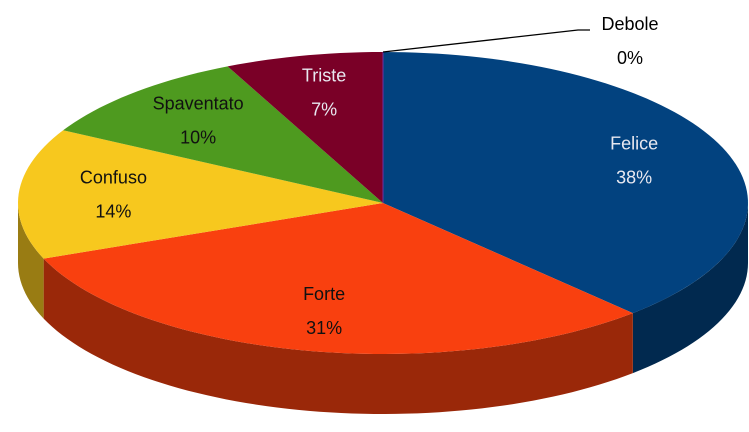 The width and height of the screenshot is (749, 432). What do you see at coordinates (198, 103) in the screenshot?
I see `category-label: Spaventato` at bounding box center [198, 103].